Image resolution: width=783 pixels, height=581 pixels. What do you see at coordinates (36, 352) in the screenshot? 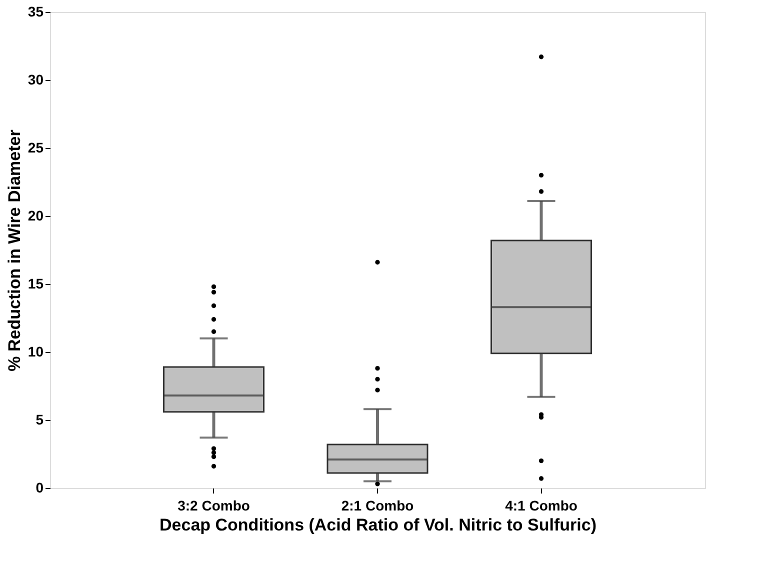
I see `y-tick-label: 10` at bounding box center [36, 352].